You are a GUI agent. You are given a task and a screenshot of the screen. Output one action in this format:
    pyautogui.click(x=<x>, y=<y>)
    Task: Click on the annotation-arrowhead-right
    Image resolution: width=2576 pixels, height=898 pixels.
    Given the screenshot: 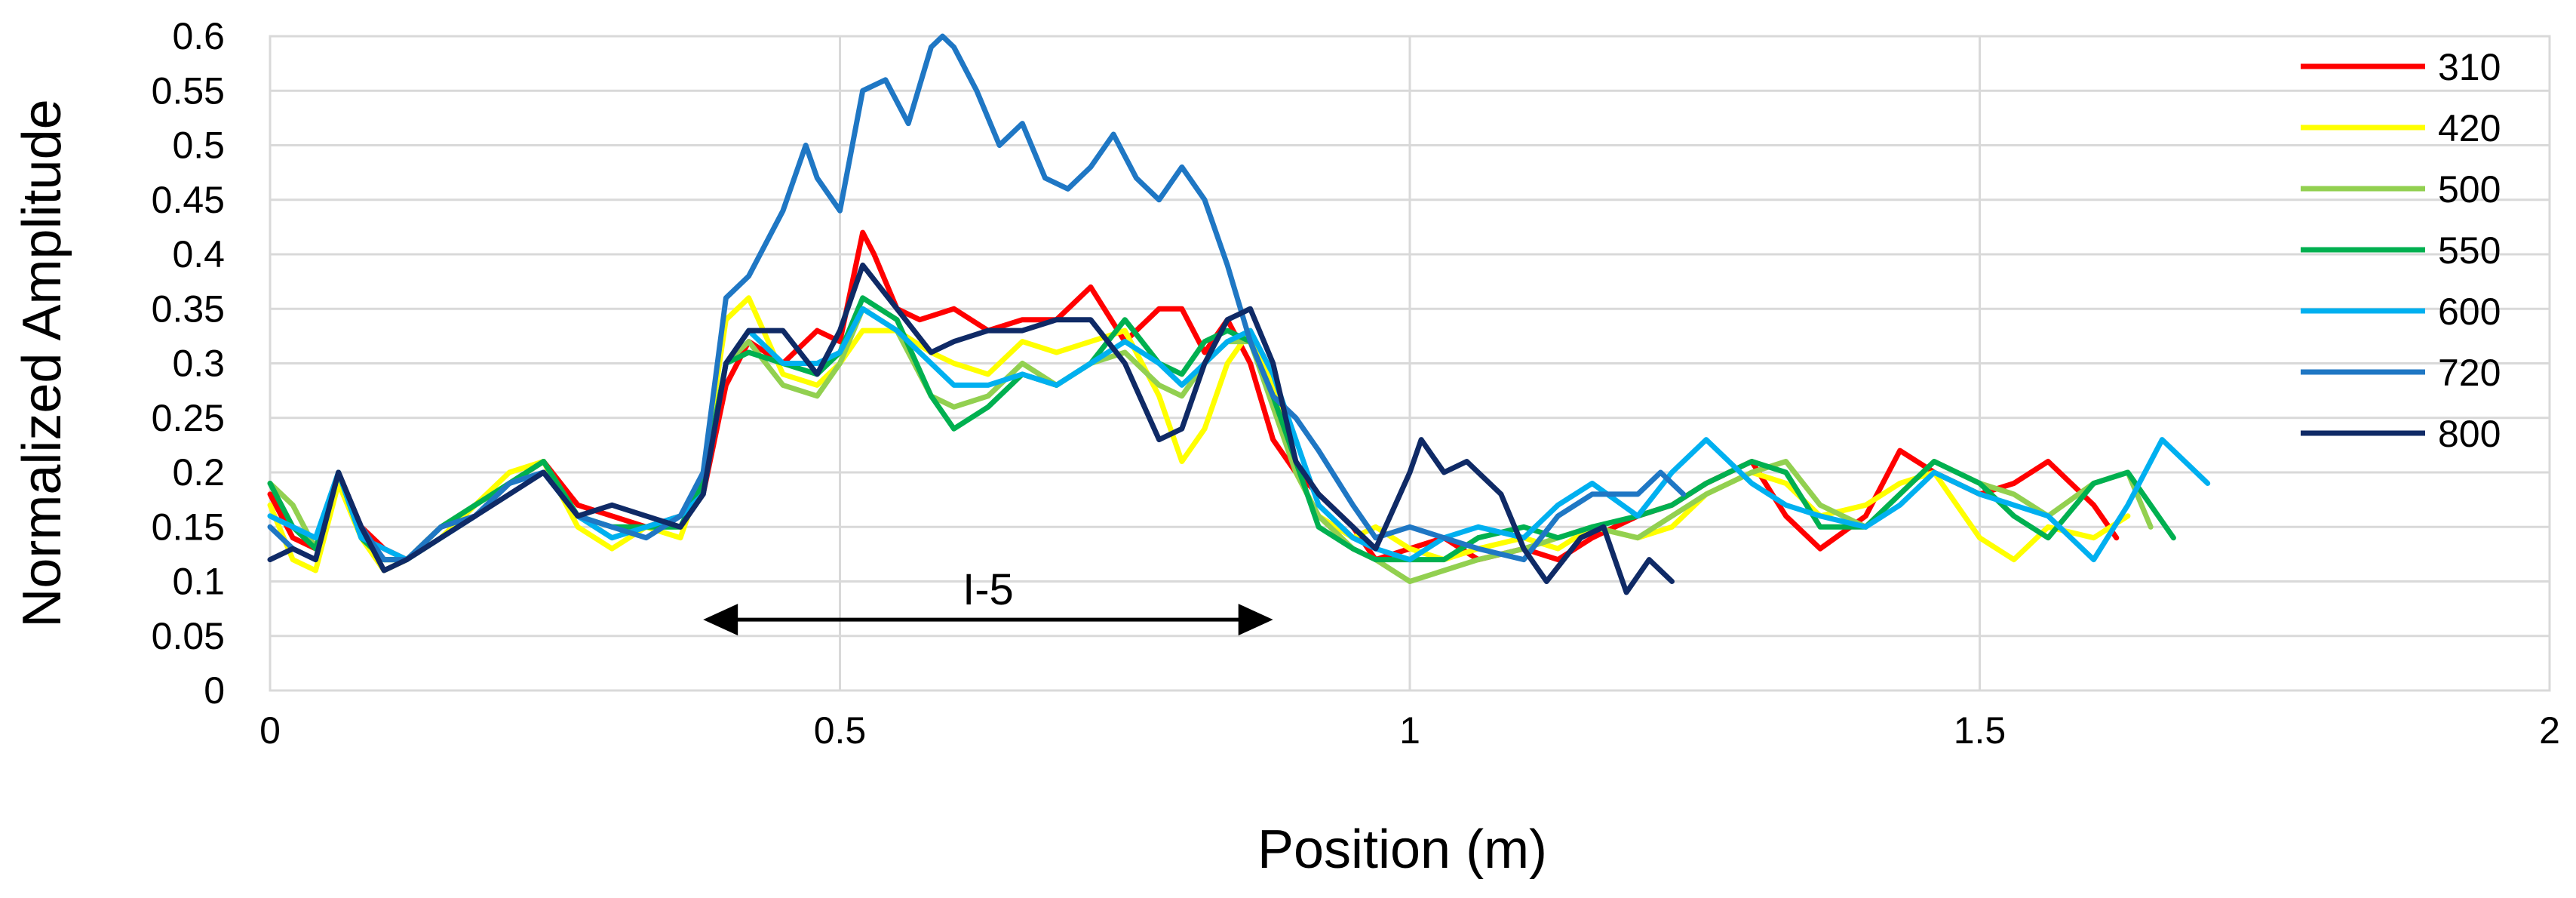 What is the action you would take?
    pyautogui.click(x=1255, y=620)
    